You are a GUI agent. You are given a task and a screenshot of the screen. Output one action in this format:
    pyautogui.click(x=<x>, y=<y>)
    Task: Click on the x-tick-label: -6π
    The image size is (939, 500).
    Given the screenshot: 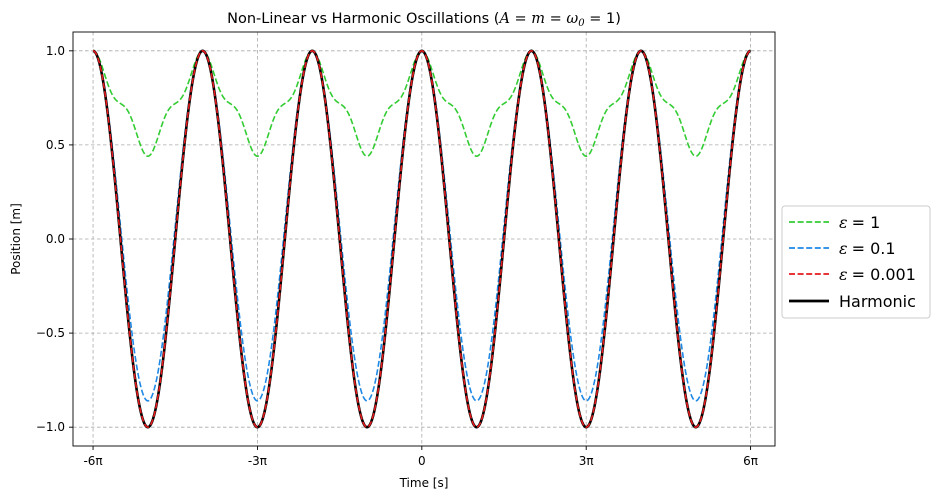 What is the action you would take?
    pyautogui.click(x=92, y=461)
    